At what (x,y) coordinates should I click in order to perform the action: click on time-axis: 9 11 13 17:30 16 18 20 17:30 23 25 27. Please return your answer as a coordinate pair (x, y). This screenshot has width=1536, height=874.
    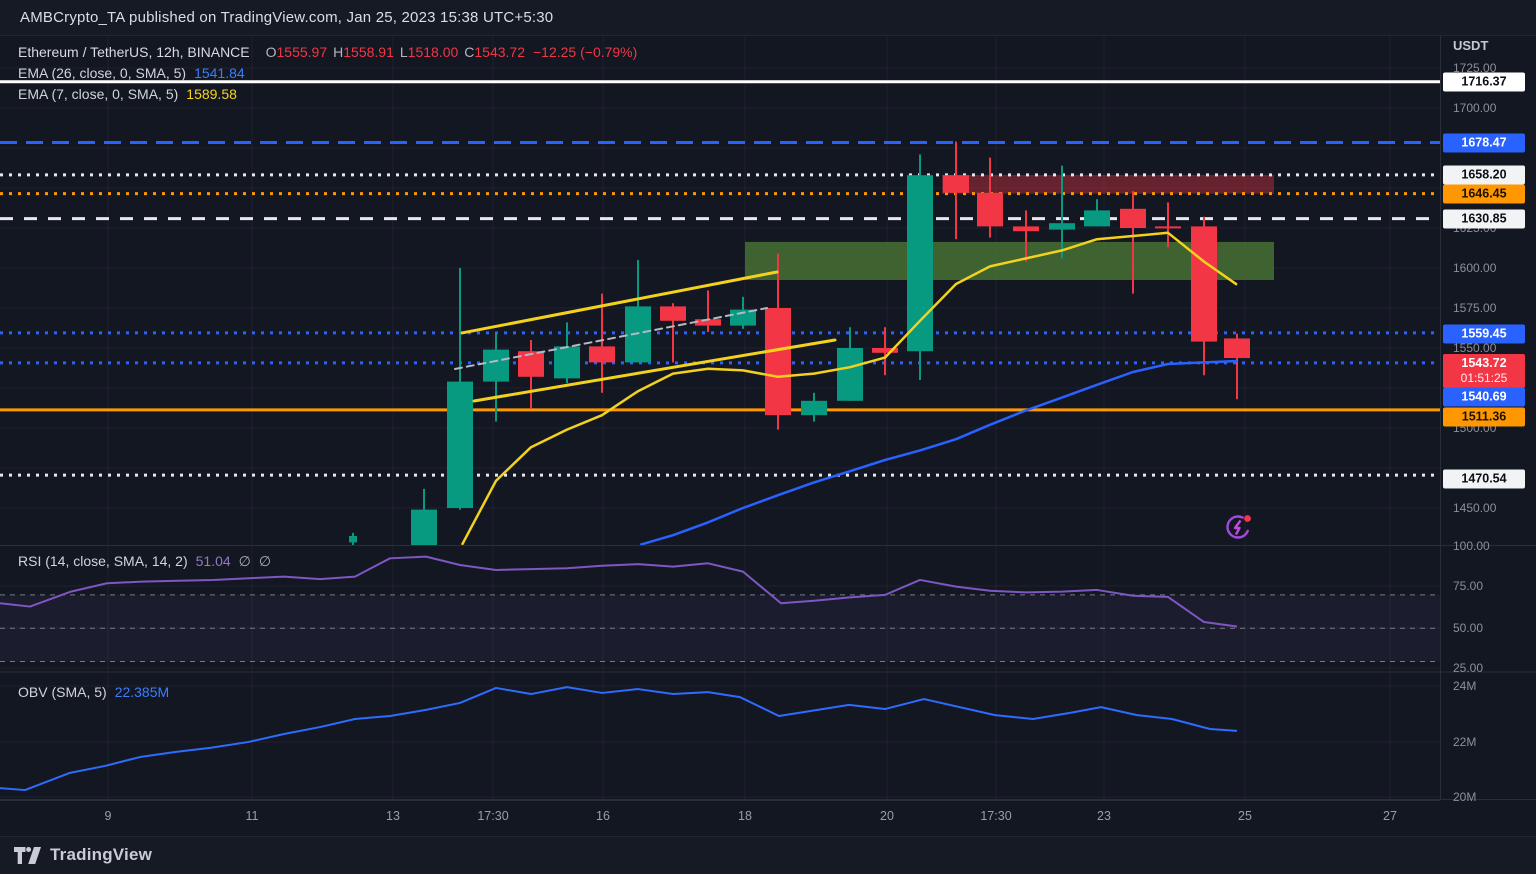
    Looking at the image, I should click on (720, 818).